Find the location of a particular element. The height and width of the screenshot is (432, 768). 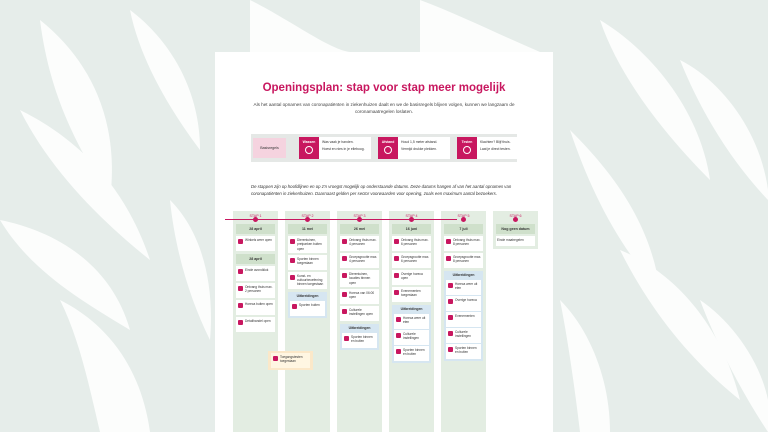

clock-icon is located at coordinates (240, 271).